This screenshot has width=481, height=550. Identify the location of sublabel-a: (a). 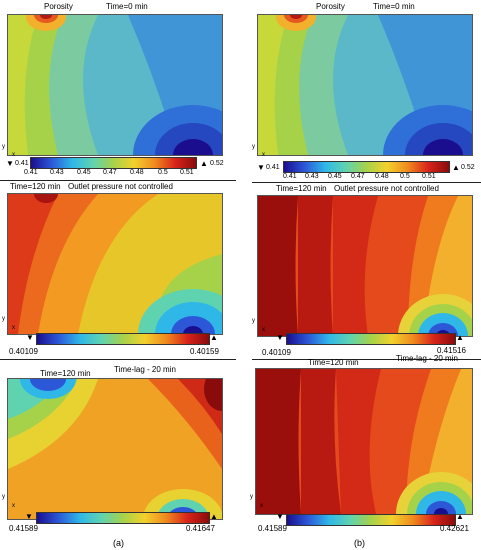
(118, 543).